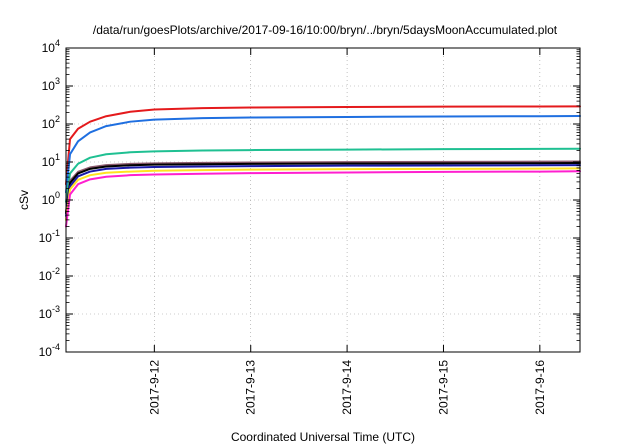  What do you see at coordinates (57, 157) in the screenshot?
I see `y-tick-exponent: 1` at bounding box center [57, 157].